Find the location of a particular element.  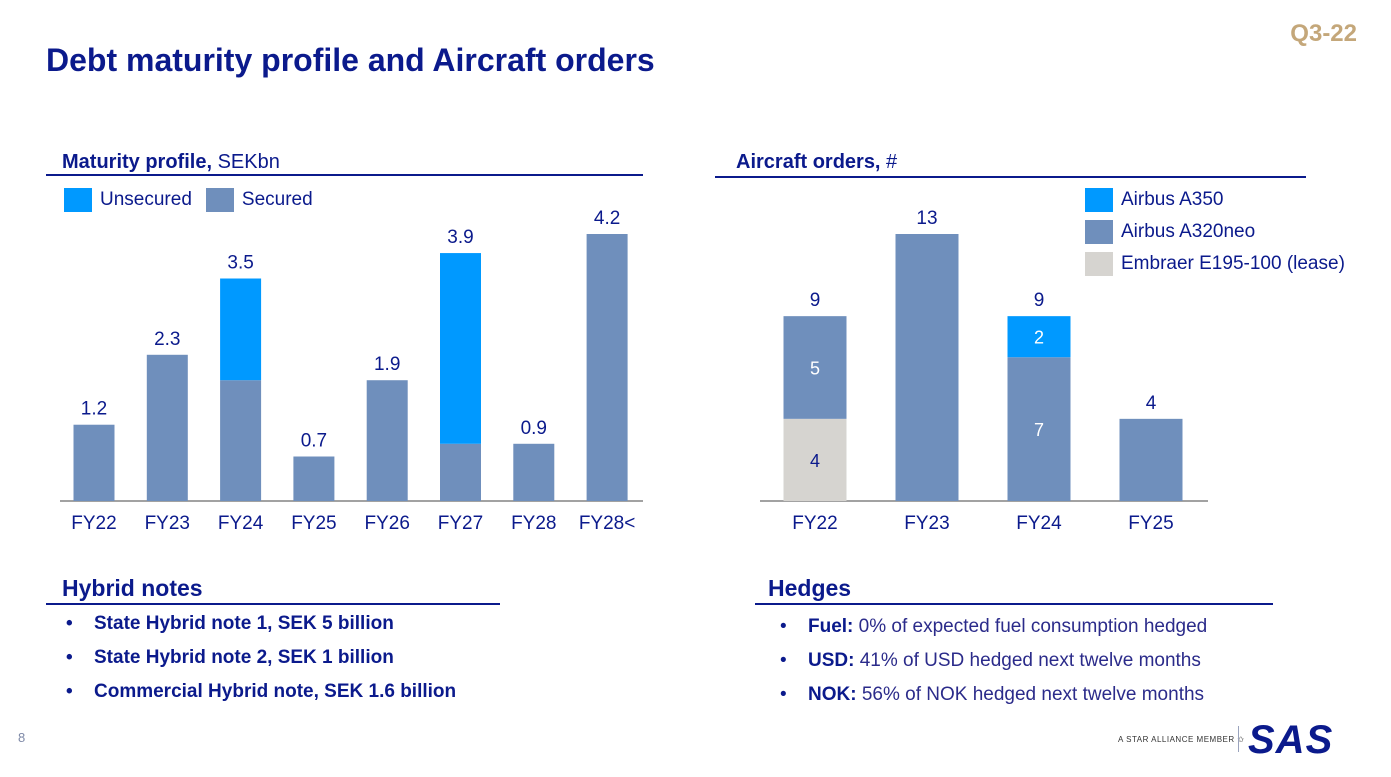

hedge-text: 41% of USD hedged next twelve months is located at coordinates (1027, 660).